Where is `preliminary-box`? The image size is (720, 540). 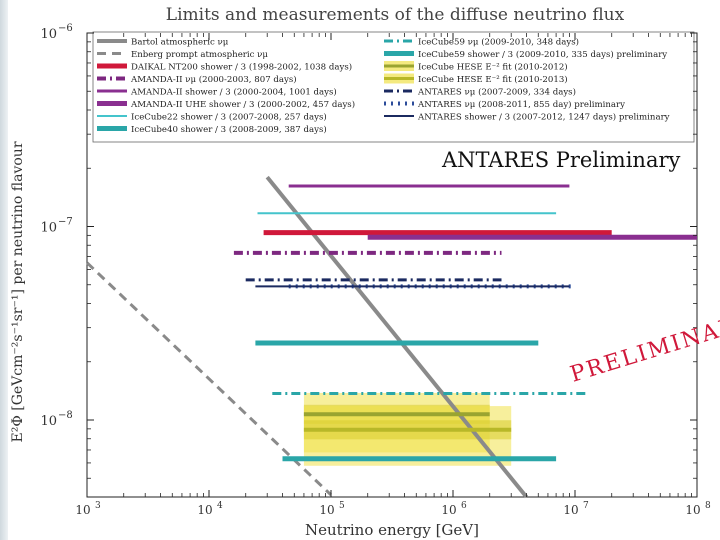
preliminary-box is located at coordinates (565, 158).